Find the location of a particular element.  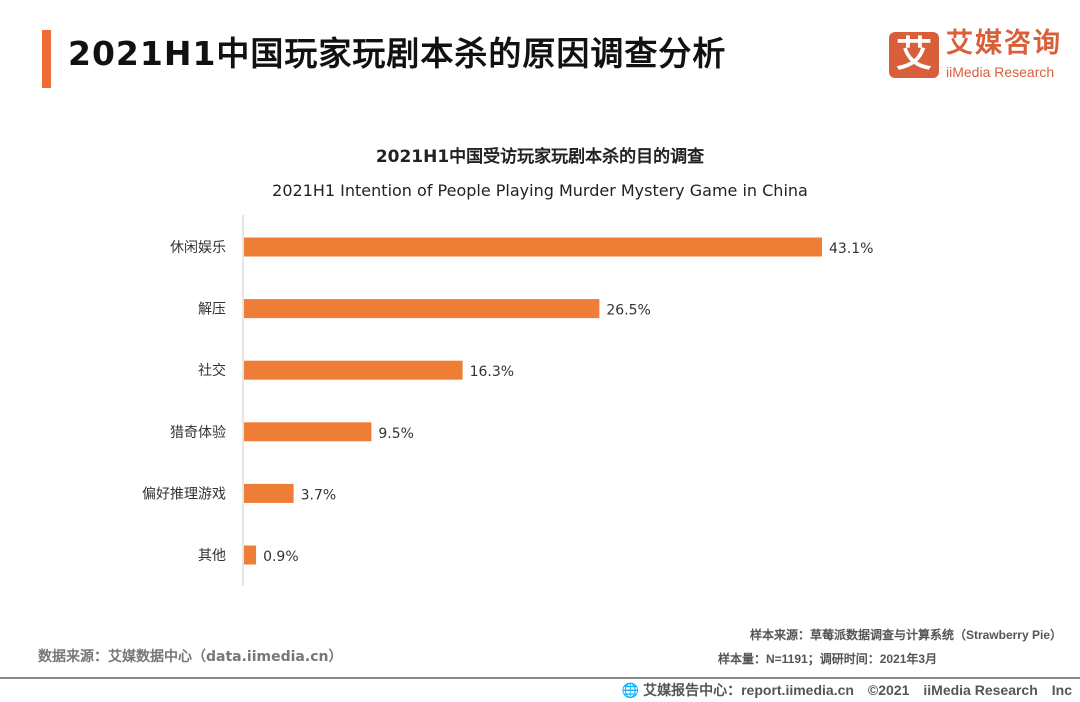

globe-icon: 🌐 is located at coordinates (630, 690).